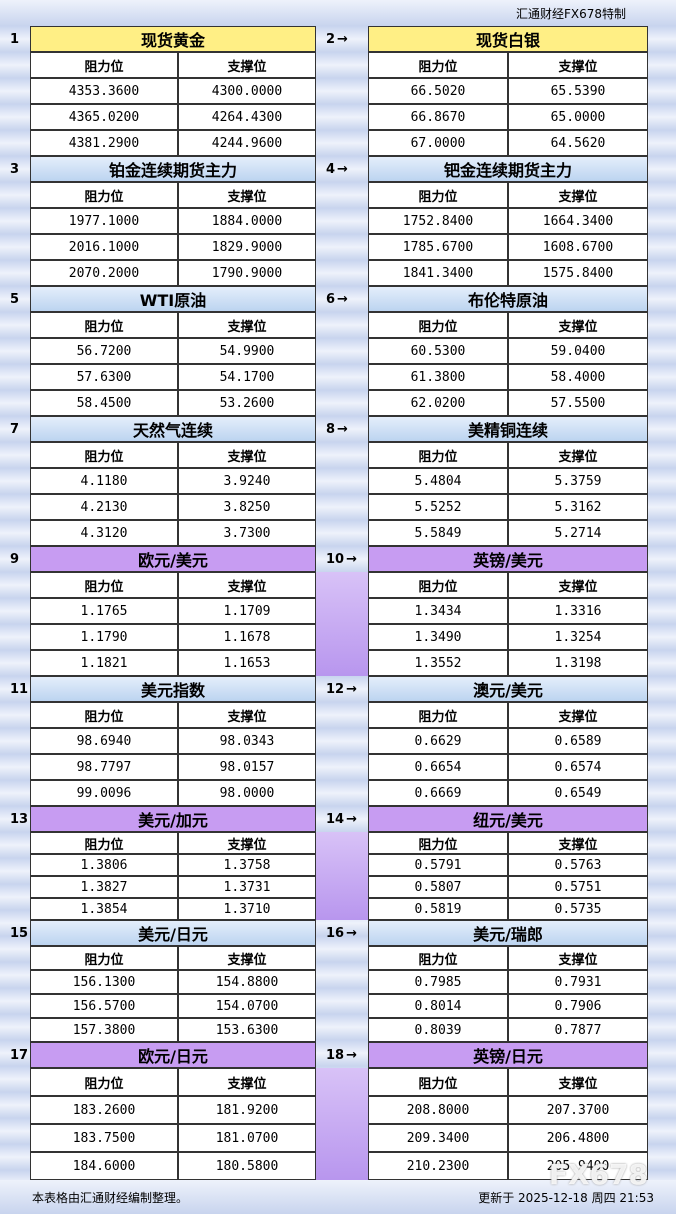 This screenshot has width=676, height=1214. I want to click on support-value: 0.6589, so click(578, 741).